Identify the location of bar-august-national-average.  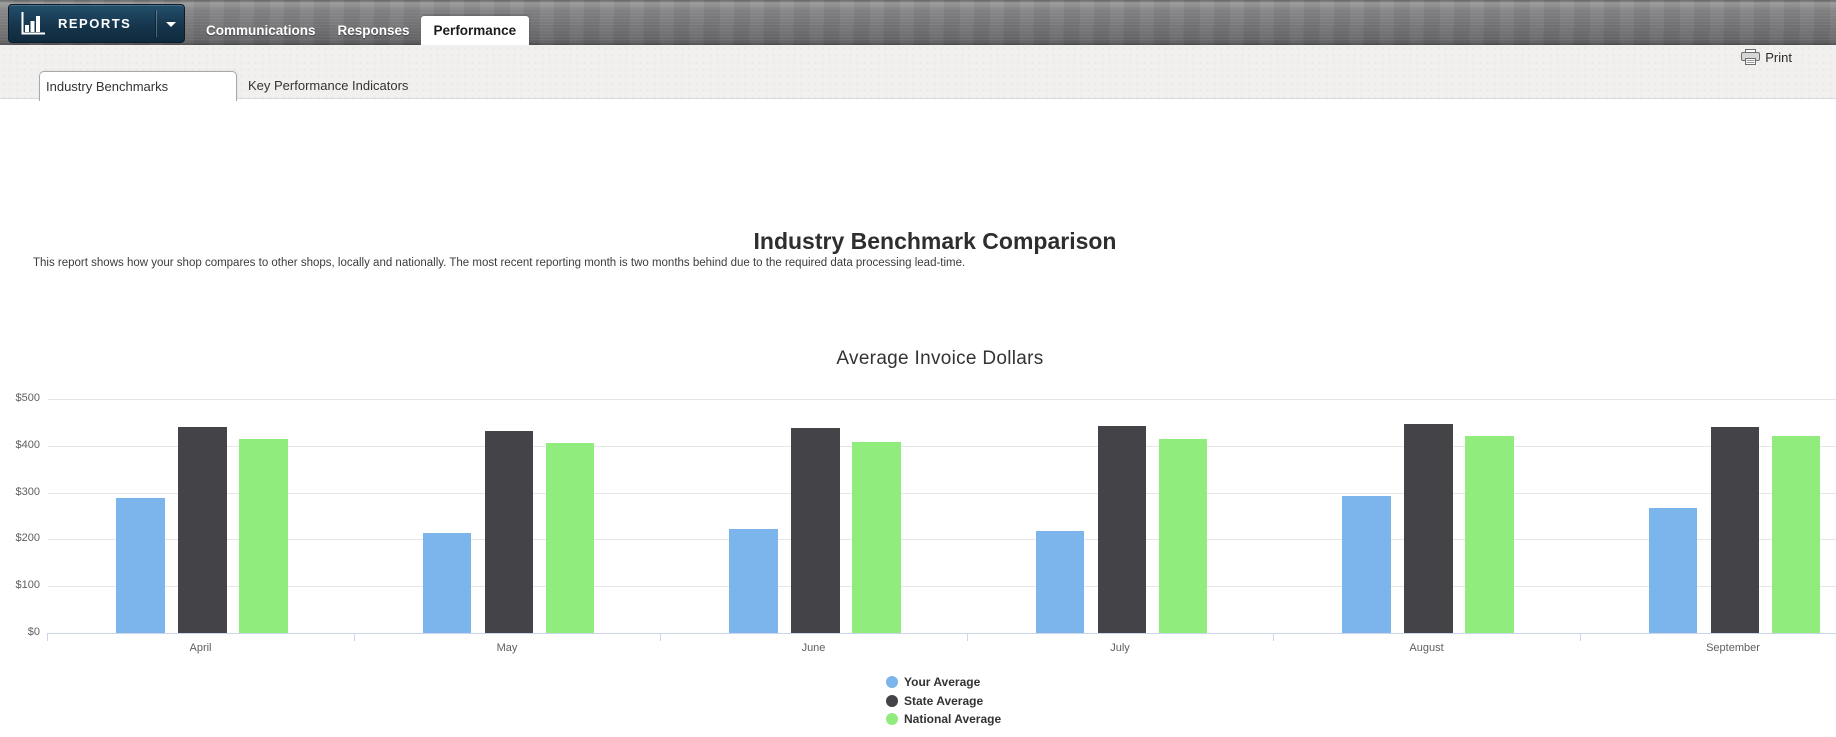
(1489, 534).